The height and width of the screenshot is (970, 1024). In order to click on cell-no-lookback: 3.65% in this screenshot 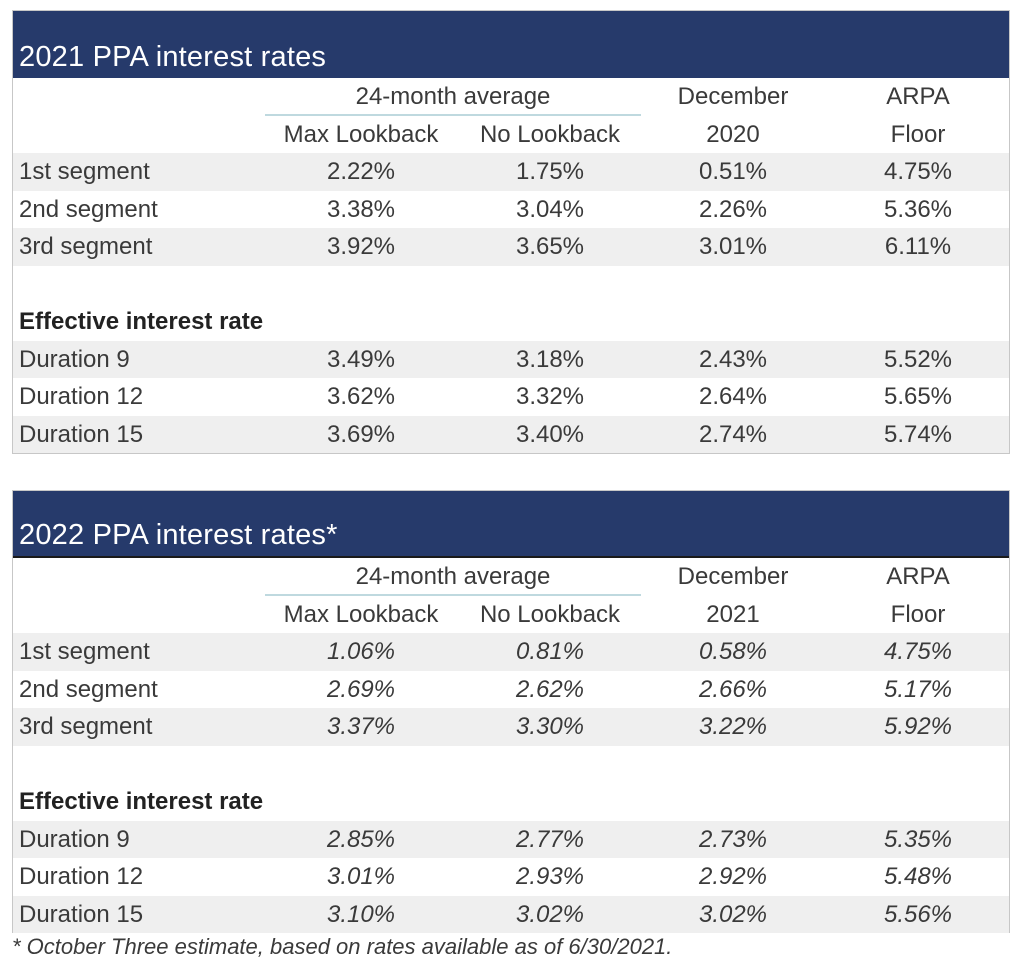, I will do `click(550, 246)`.